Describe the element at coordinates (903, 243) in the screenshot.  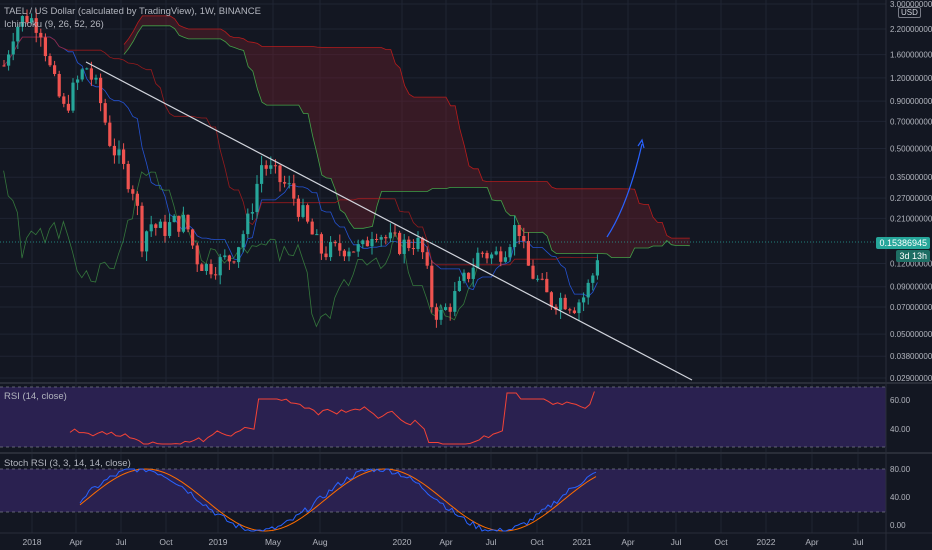
I see `last-price-tag: 0.15386945` at that location.